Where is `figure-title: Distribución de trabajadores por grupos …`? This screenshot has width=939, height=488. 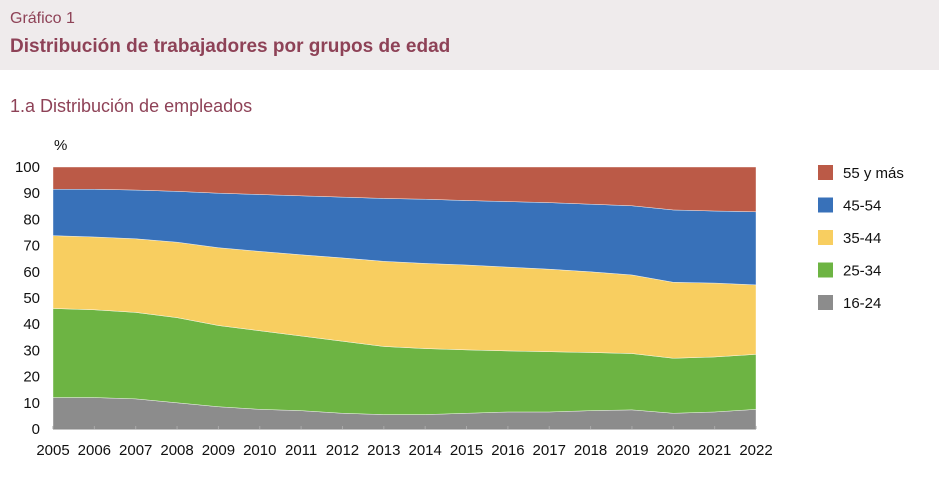
figure-title: Distribución de trabajadores por grupos … is located at coordinates (230, 46).